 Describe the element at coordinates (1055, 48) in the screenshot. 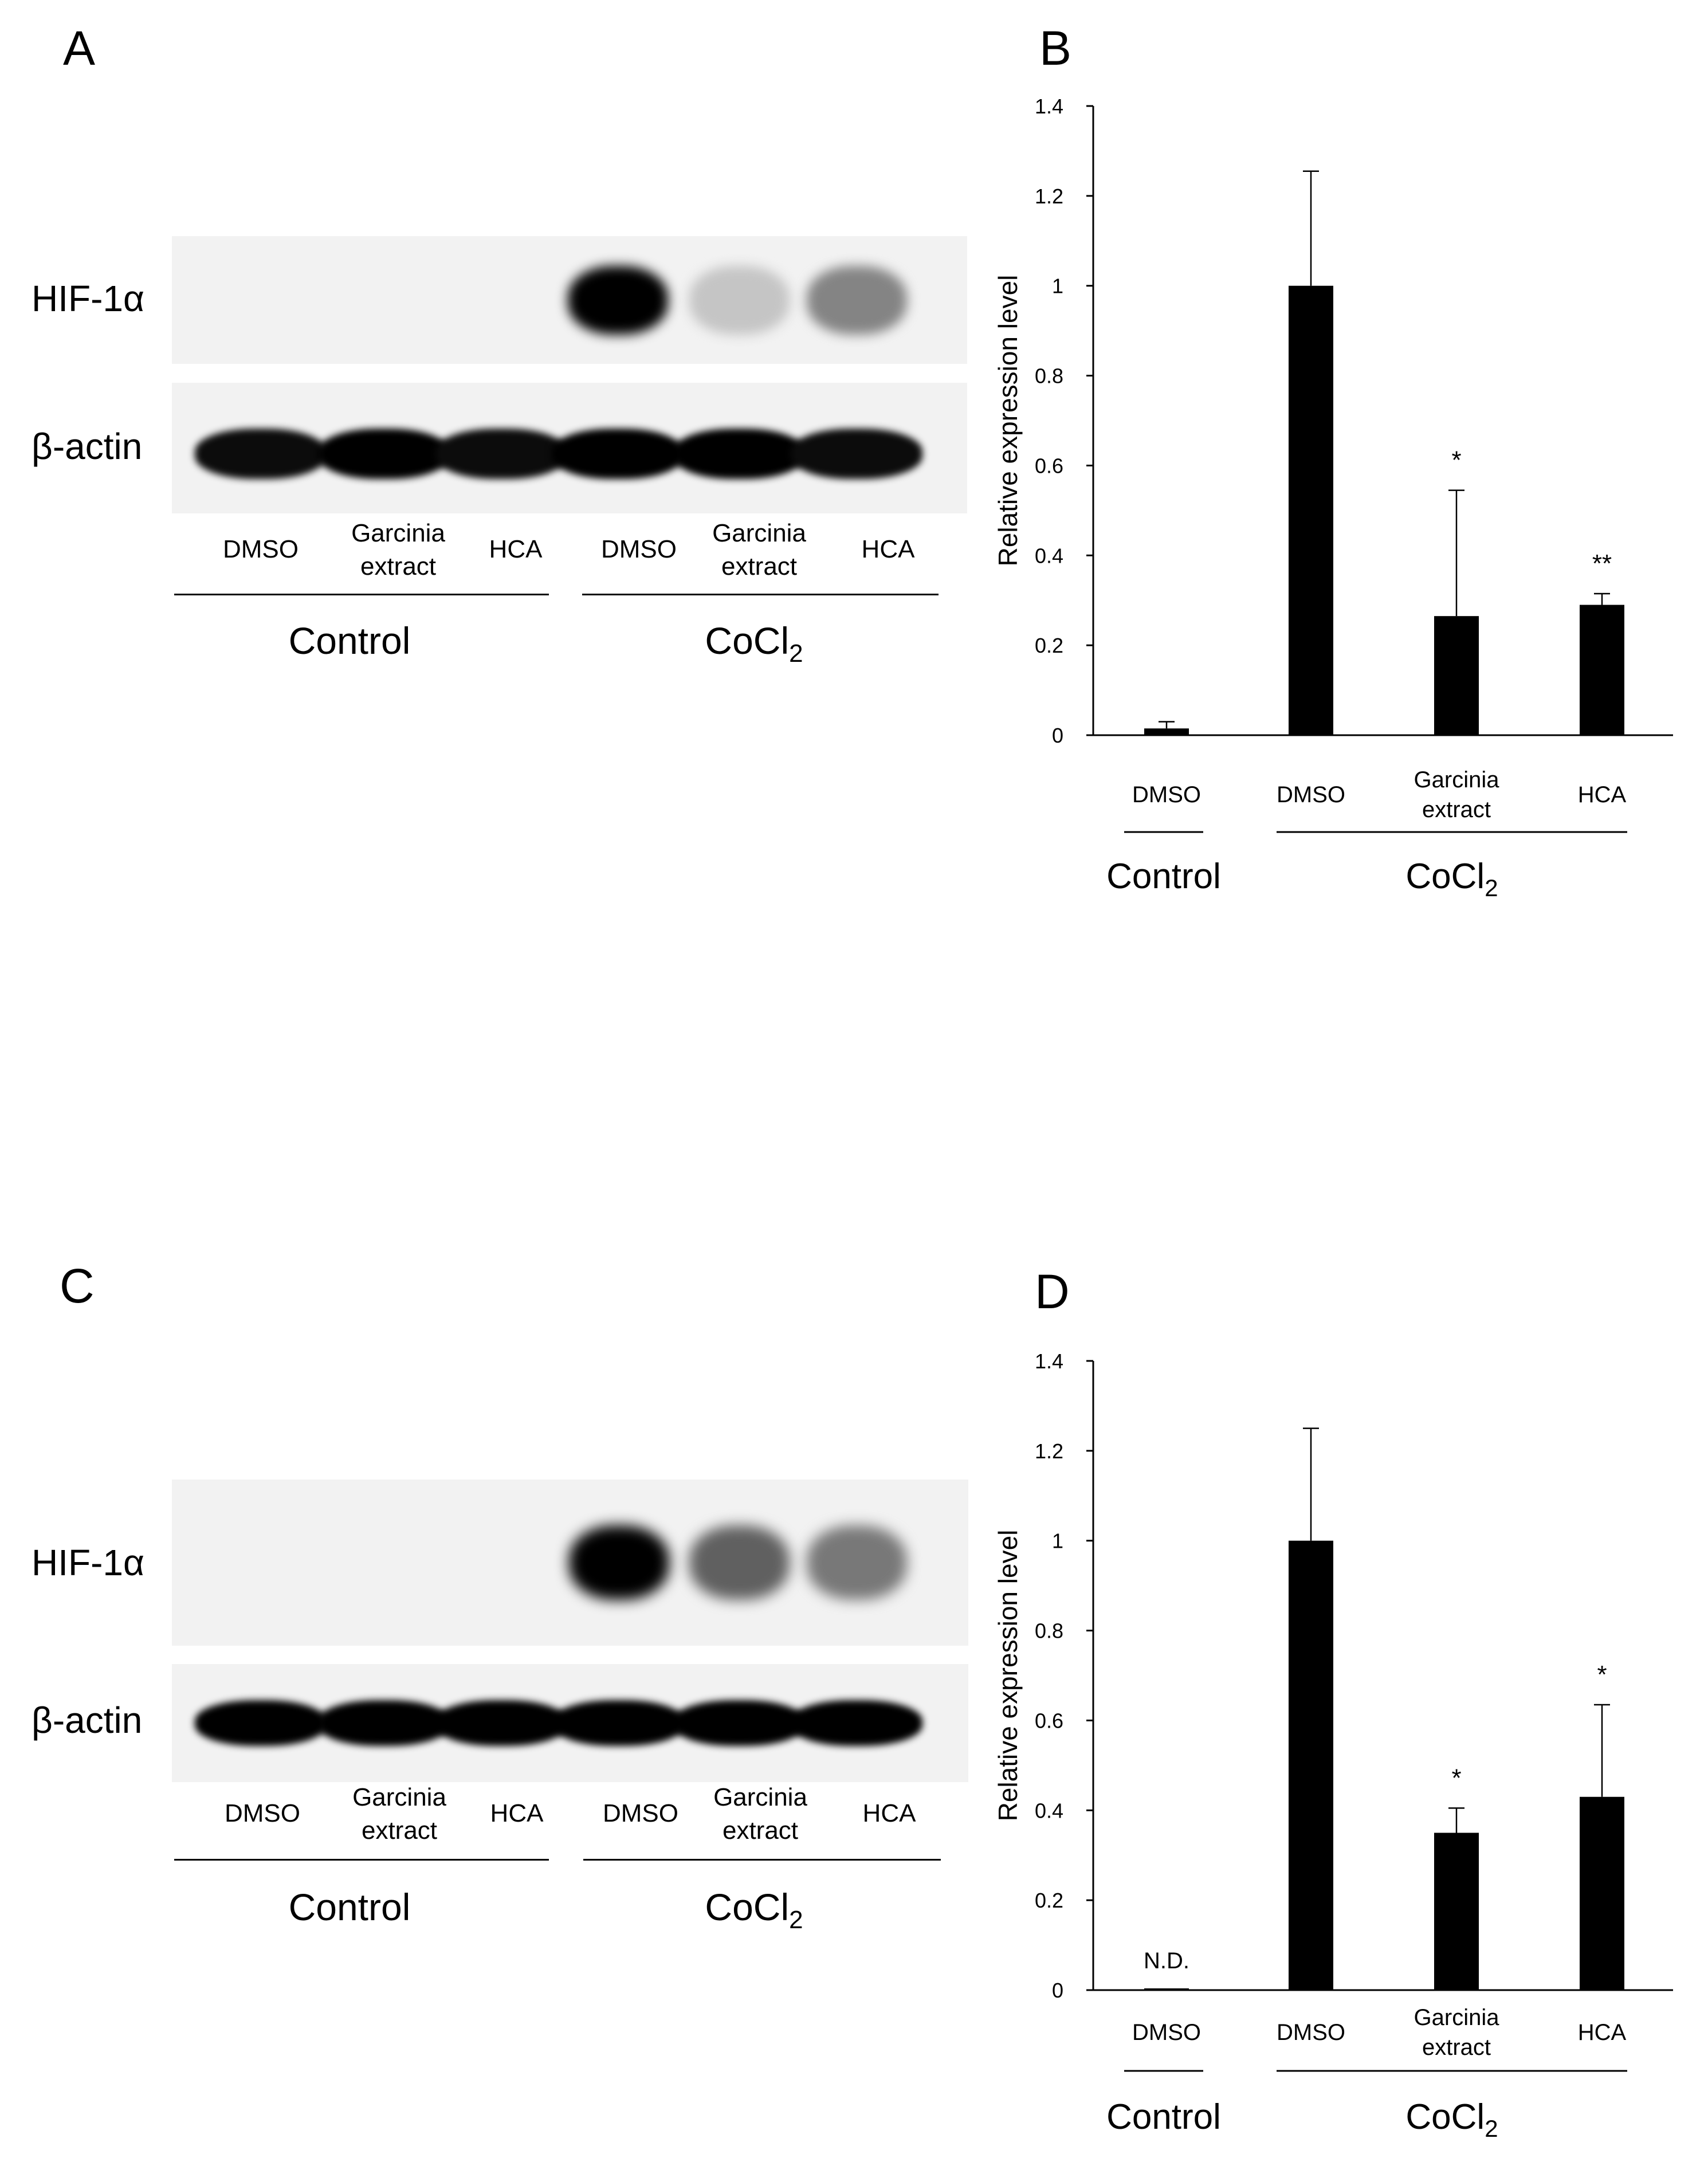

I see `panel-letter-b: B` at that location.